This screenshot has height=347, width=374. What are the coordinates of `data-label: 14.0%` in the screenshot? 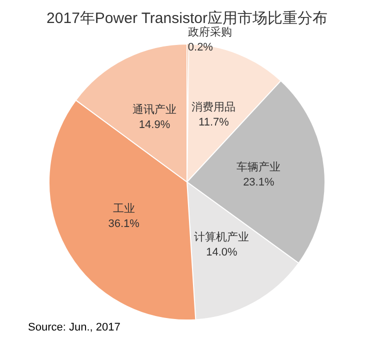 It's located at (222, 252).